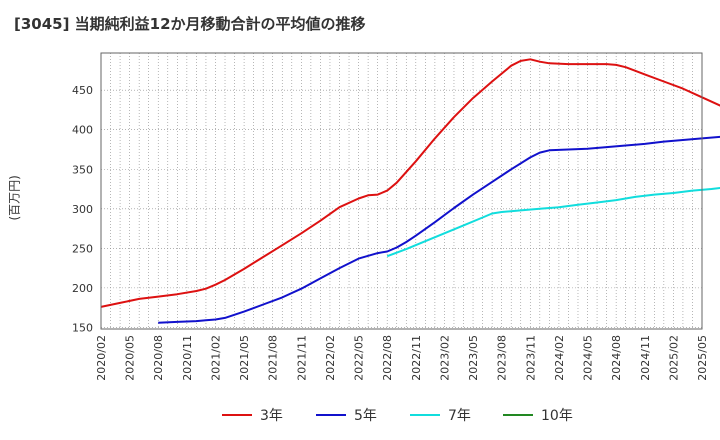  I want to click on y-tick-label: 150, so click(82, 327).